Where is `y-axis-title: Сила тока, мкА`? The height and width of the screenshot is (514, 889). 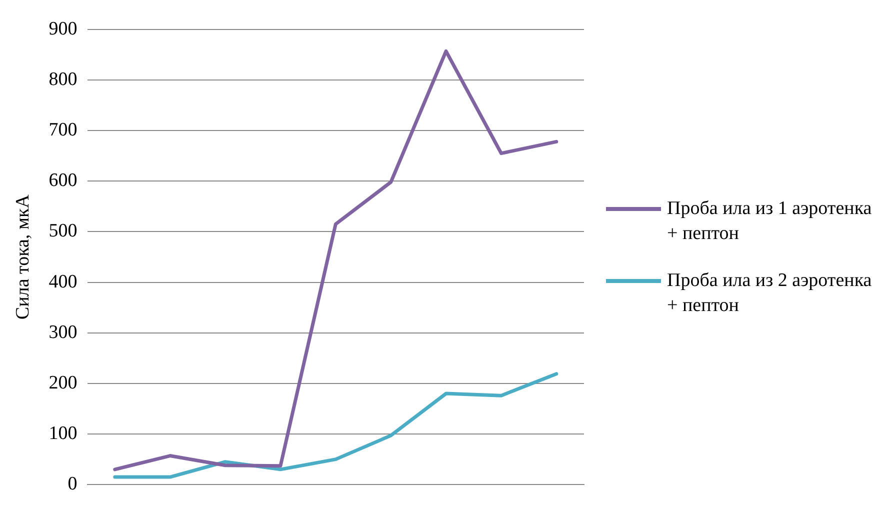
y-axis-title: Сила тока, мкА is located at coordinates (23, 257).